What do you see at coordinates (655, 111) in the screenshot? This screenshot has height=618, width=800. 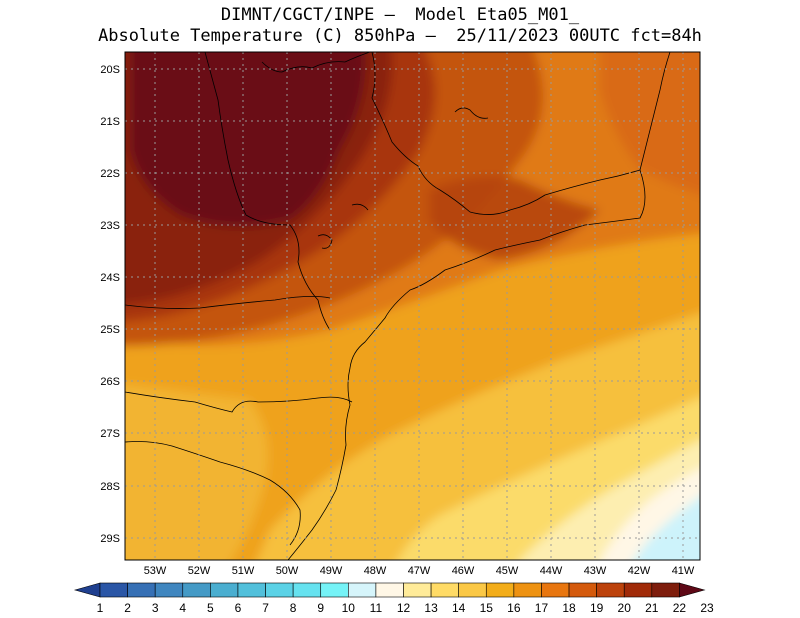 I see `state-border-mg-es` at bounding box center [655, 111].